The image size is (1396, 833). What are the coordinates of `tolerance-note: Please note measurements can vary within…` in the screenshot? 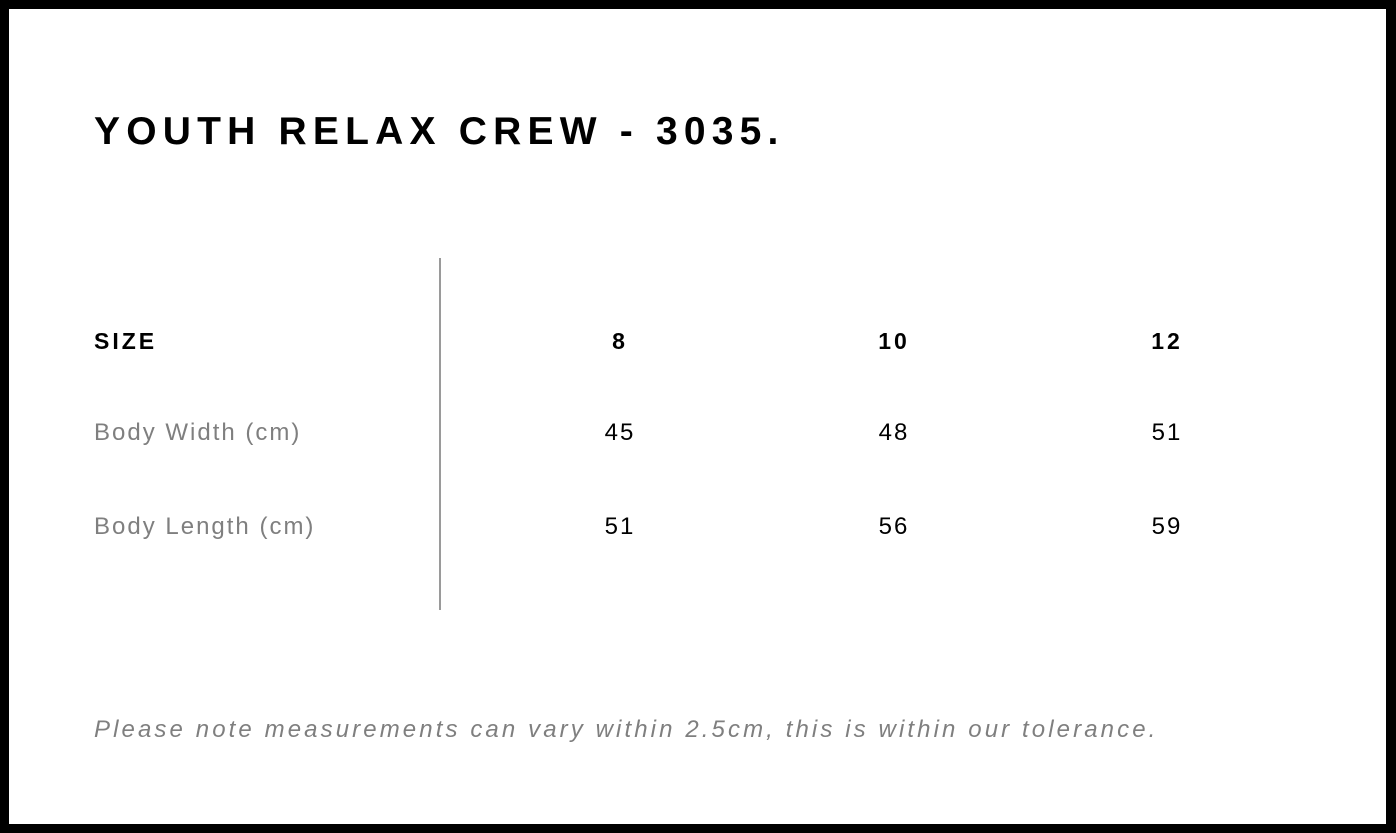 It's located at (626, 729).